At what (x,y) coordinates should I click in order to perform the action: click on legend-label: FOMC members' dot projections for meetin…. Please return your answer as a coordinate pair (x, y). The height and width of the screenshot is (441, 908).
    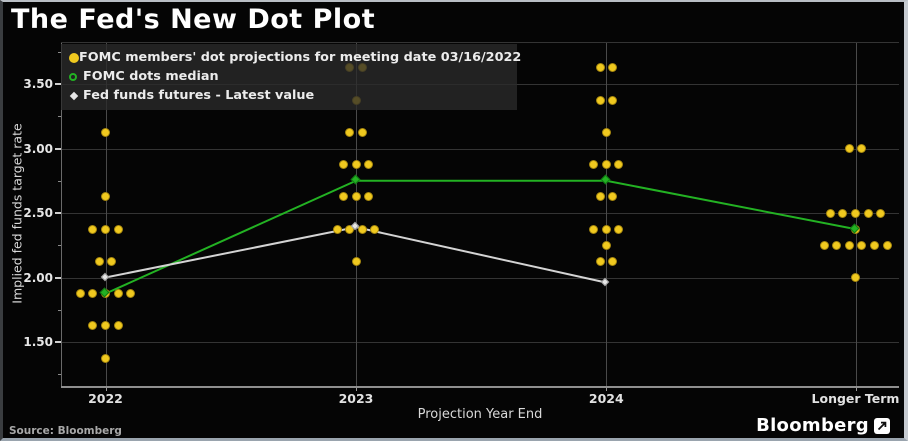
    Looking at the image, I should click on (300, 57).